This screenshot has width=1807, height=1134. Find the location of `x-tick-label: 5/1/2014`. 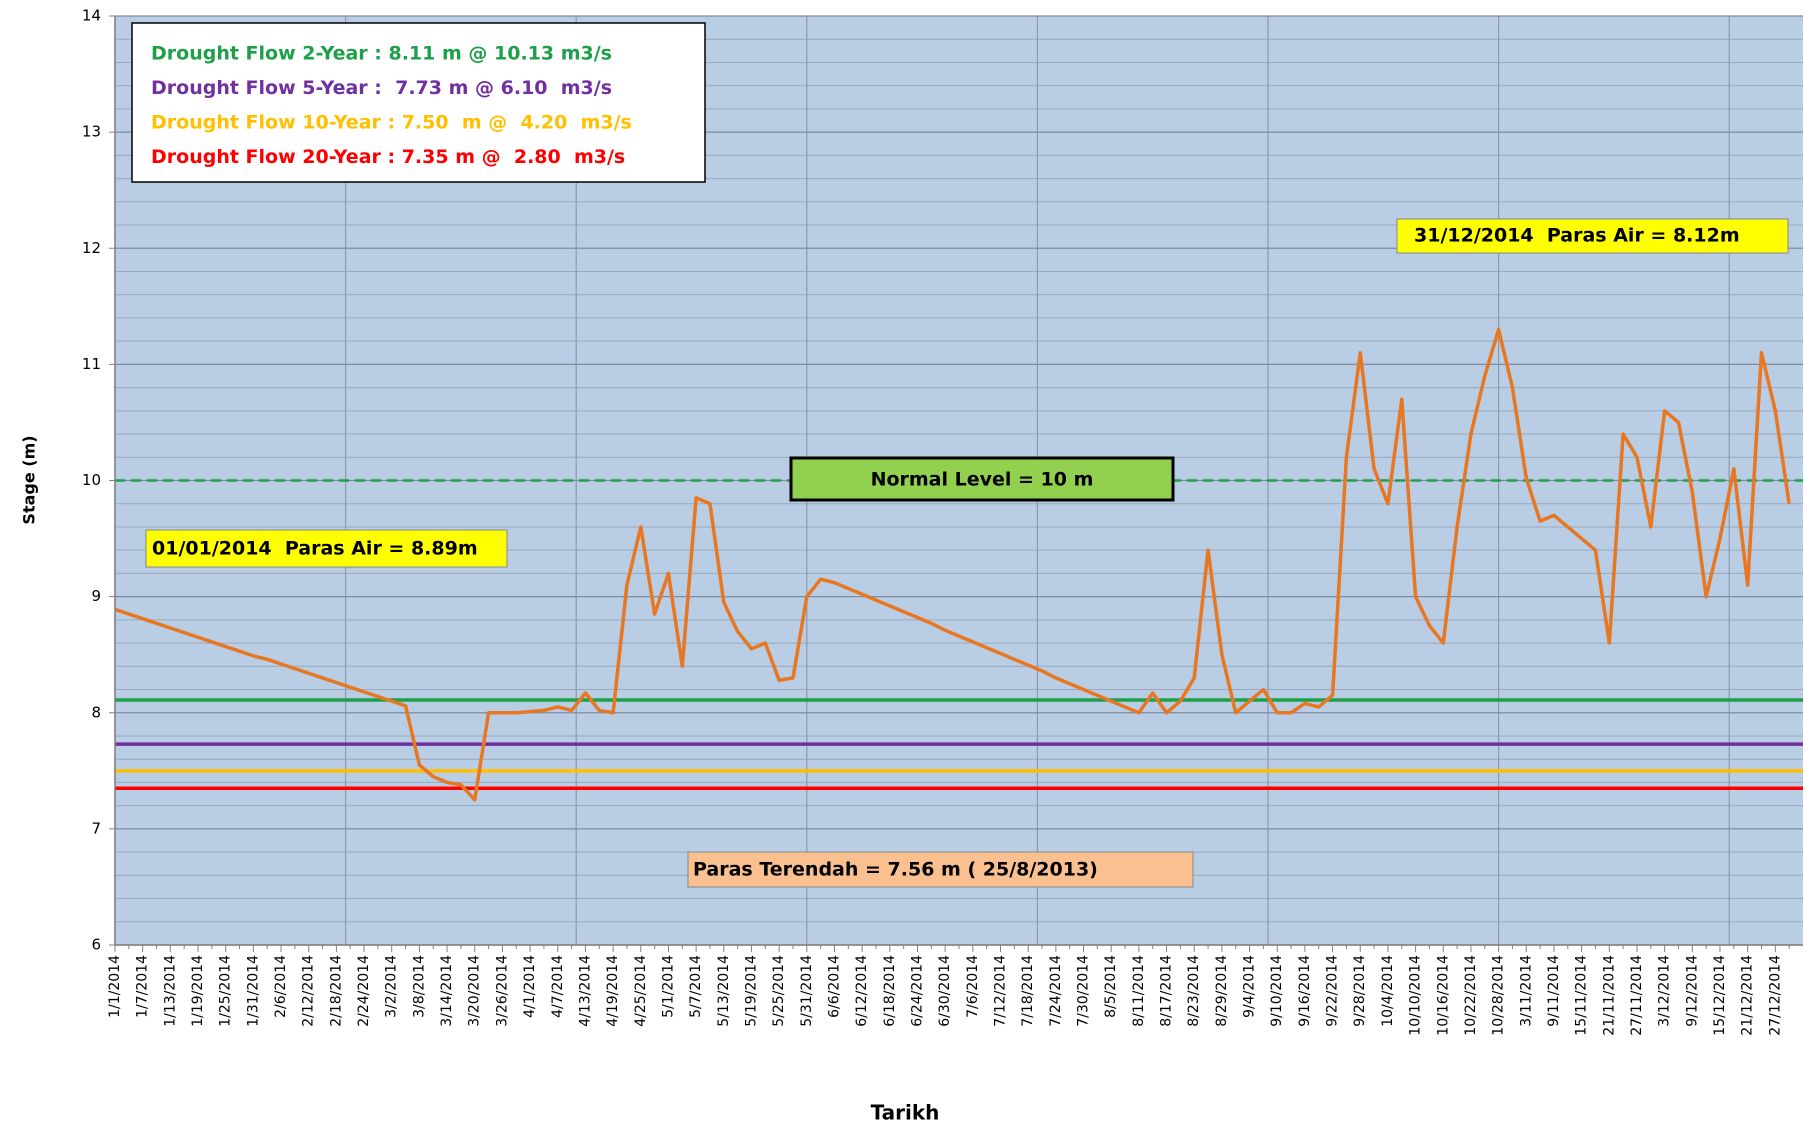

x-tick-label: 5/1/2014 is located at coordinates (668, 986).